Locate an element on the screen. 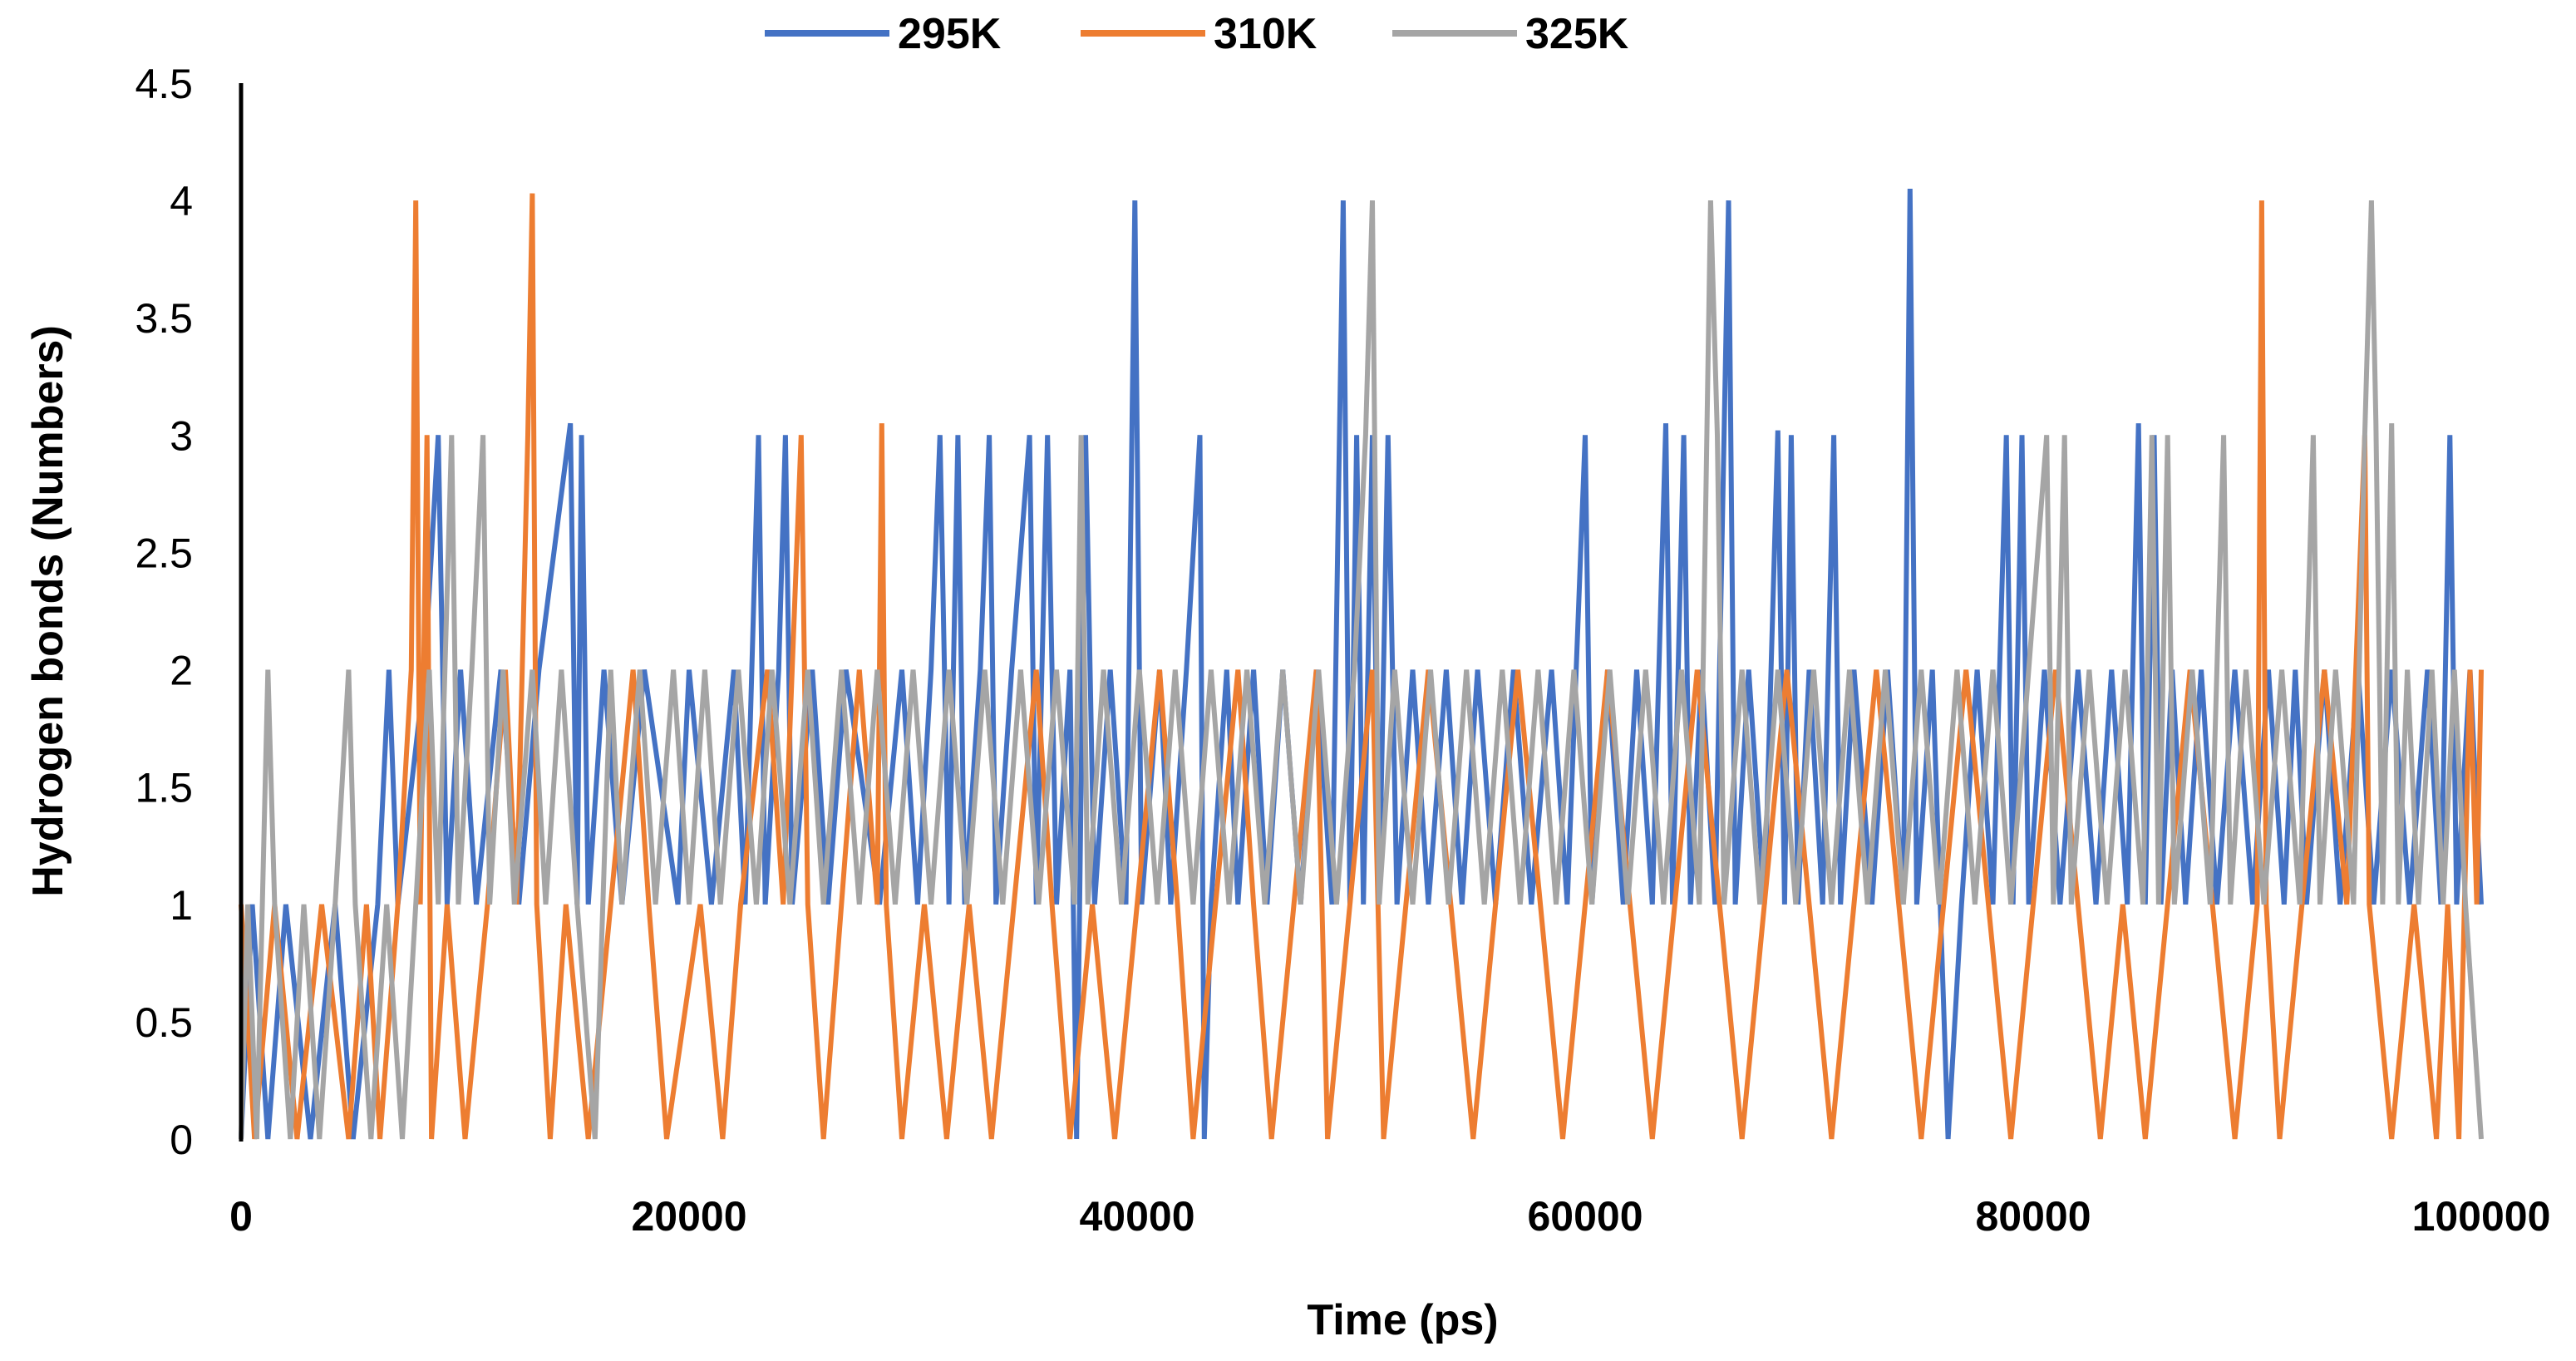 This screenshot has width=2576, height=1361. y-axis-title: Hydrogen bonds (Numbers) is located at coordinates (48, 611).